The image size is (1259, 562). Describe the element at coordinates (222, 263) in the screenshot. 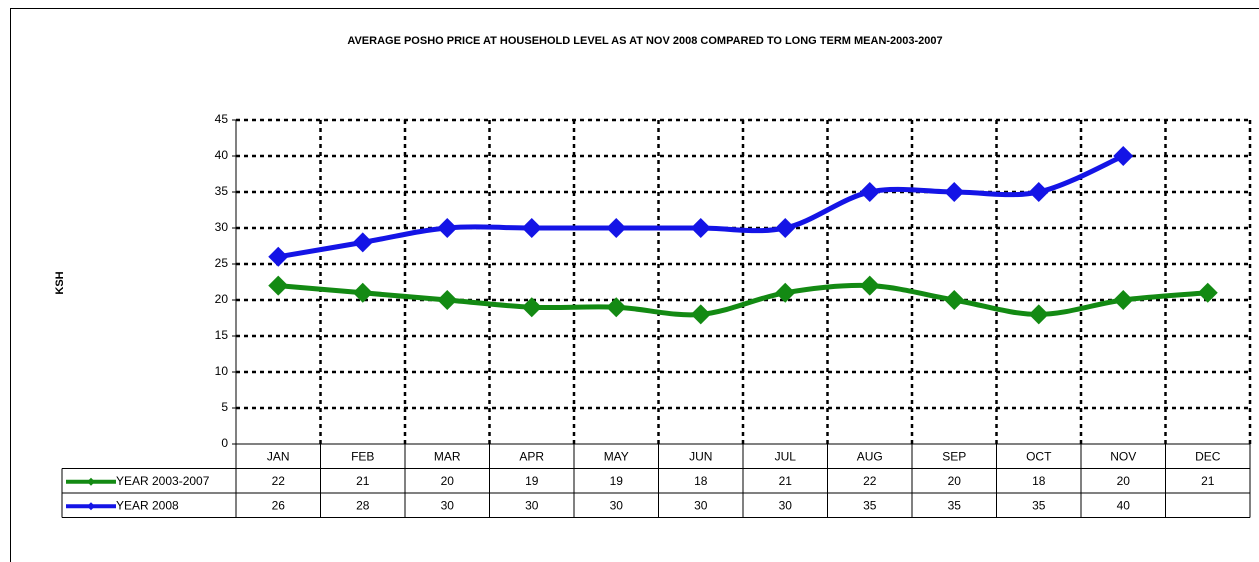

I see `y-tick-label: 25` at that location.